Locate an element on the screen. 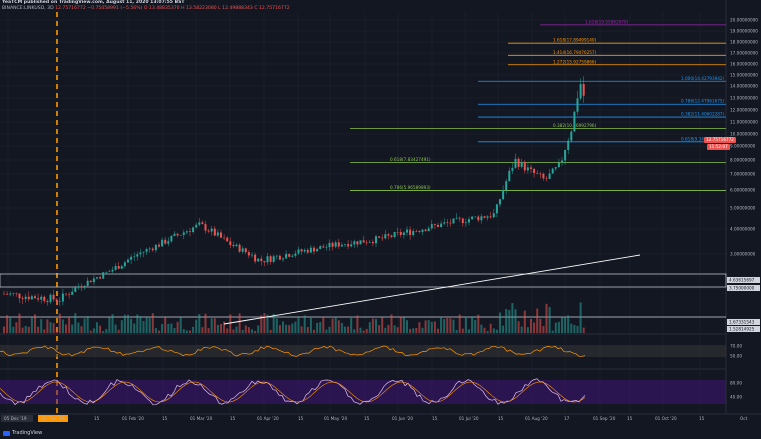  support-zone-upper is located at coordinates (363, 280).